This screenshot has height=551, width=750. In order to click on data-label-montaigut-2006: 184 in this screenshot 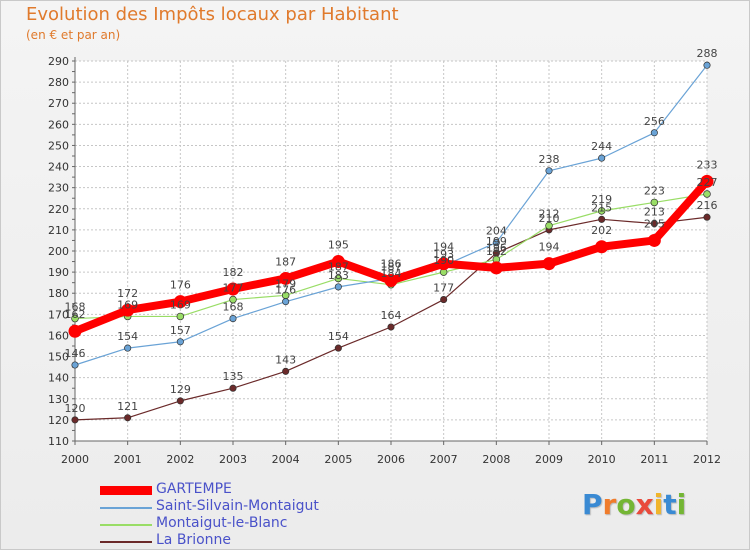, I will do `click(391, 273)`.